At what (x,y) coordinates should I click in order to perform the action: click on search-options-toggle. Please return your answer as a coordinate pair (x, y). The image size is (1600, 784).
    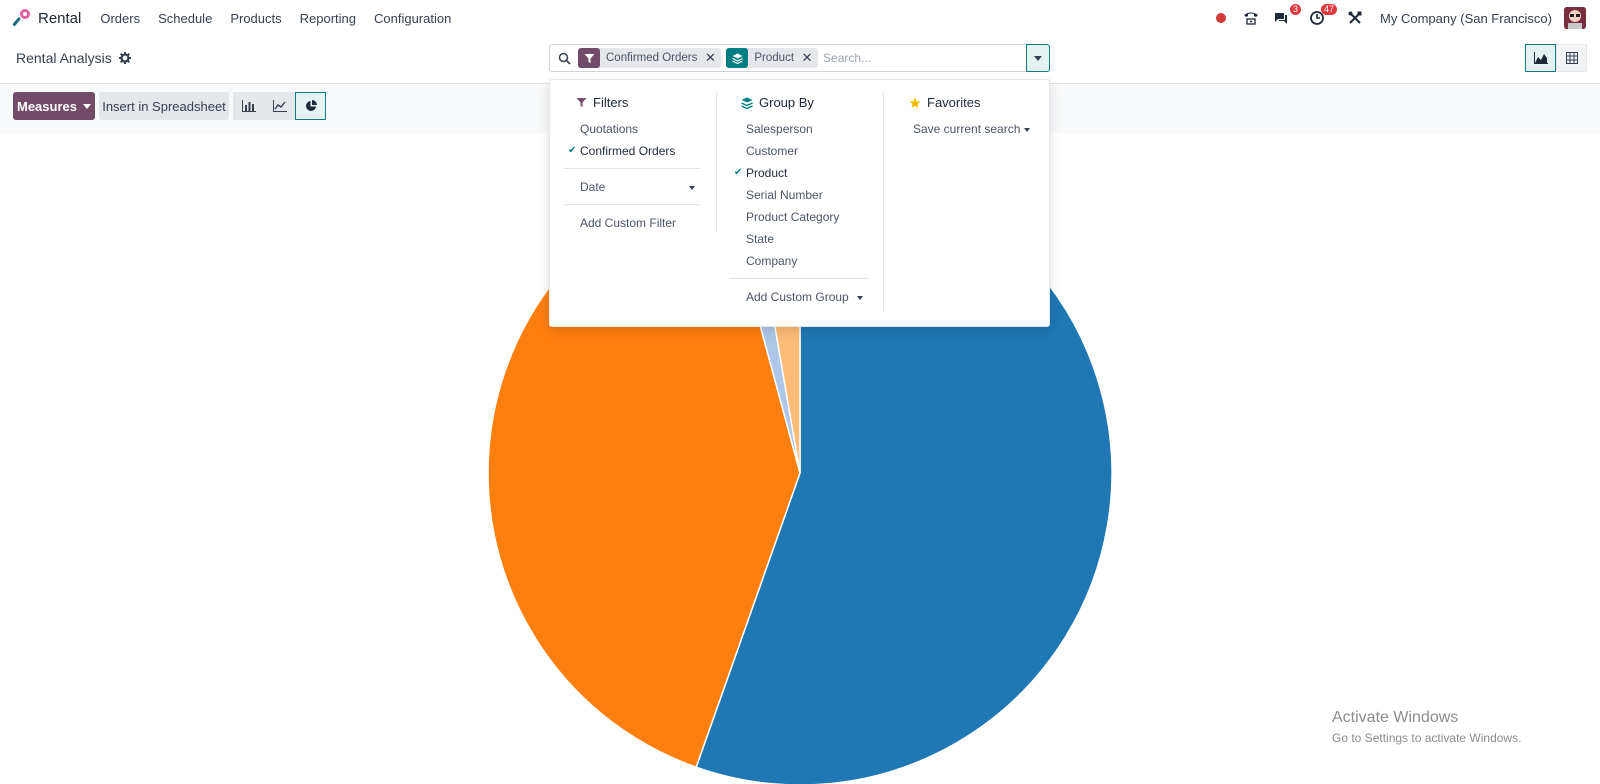
    Looking at the image, I should click on (1038, 58).